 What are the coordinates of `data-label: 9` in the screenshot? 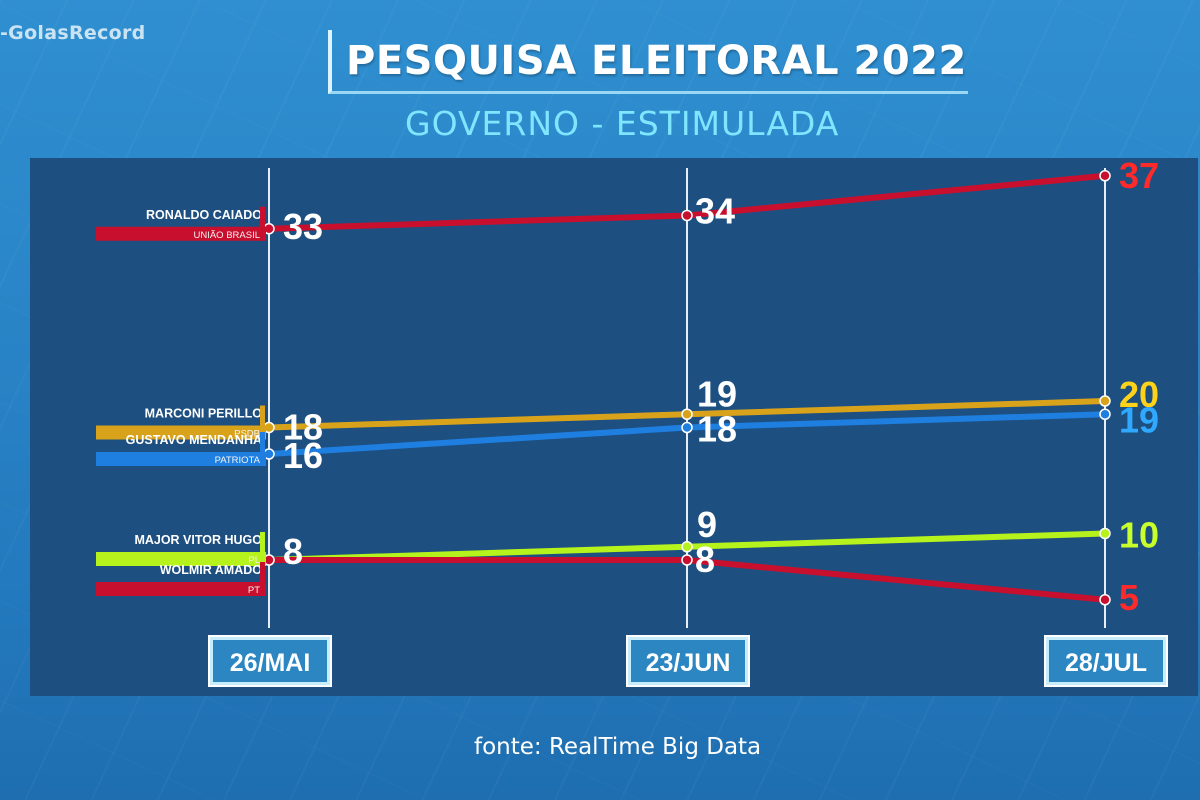 It's located at (707, 524).